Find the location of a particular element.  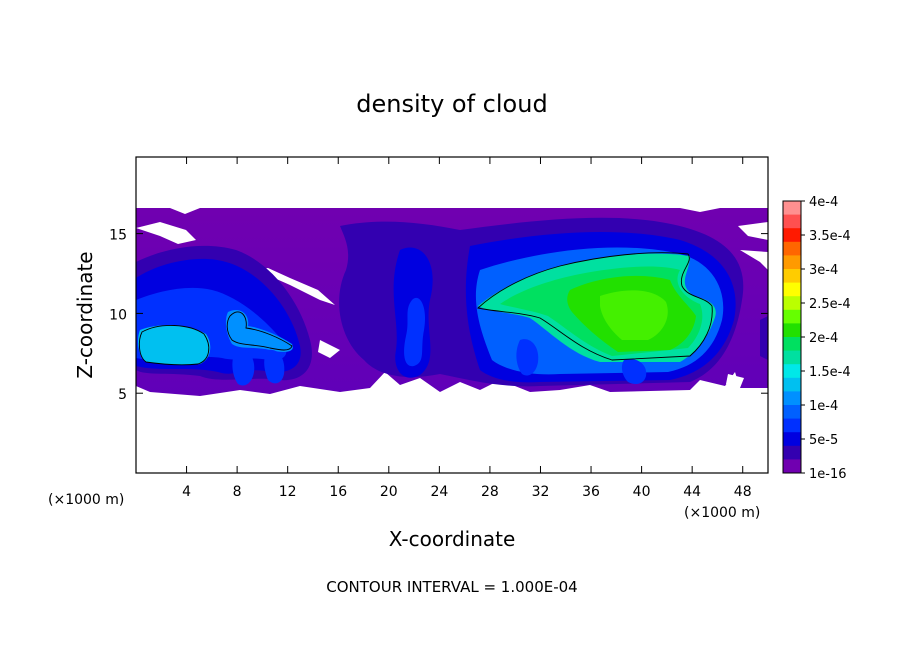

left-core-region is located at coordinates (174, 345).